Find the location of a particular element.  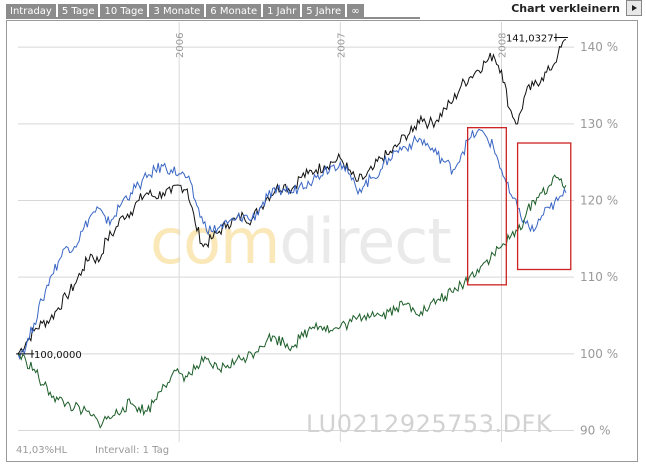

tab-strip-divider is located at coordinates (213, 18).